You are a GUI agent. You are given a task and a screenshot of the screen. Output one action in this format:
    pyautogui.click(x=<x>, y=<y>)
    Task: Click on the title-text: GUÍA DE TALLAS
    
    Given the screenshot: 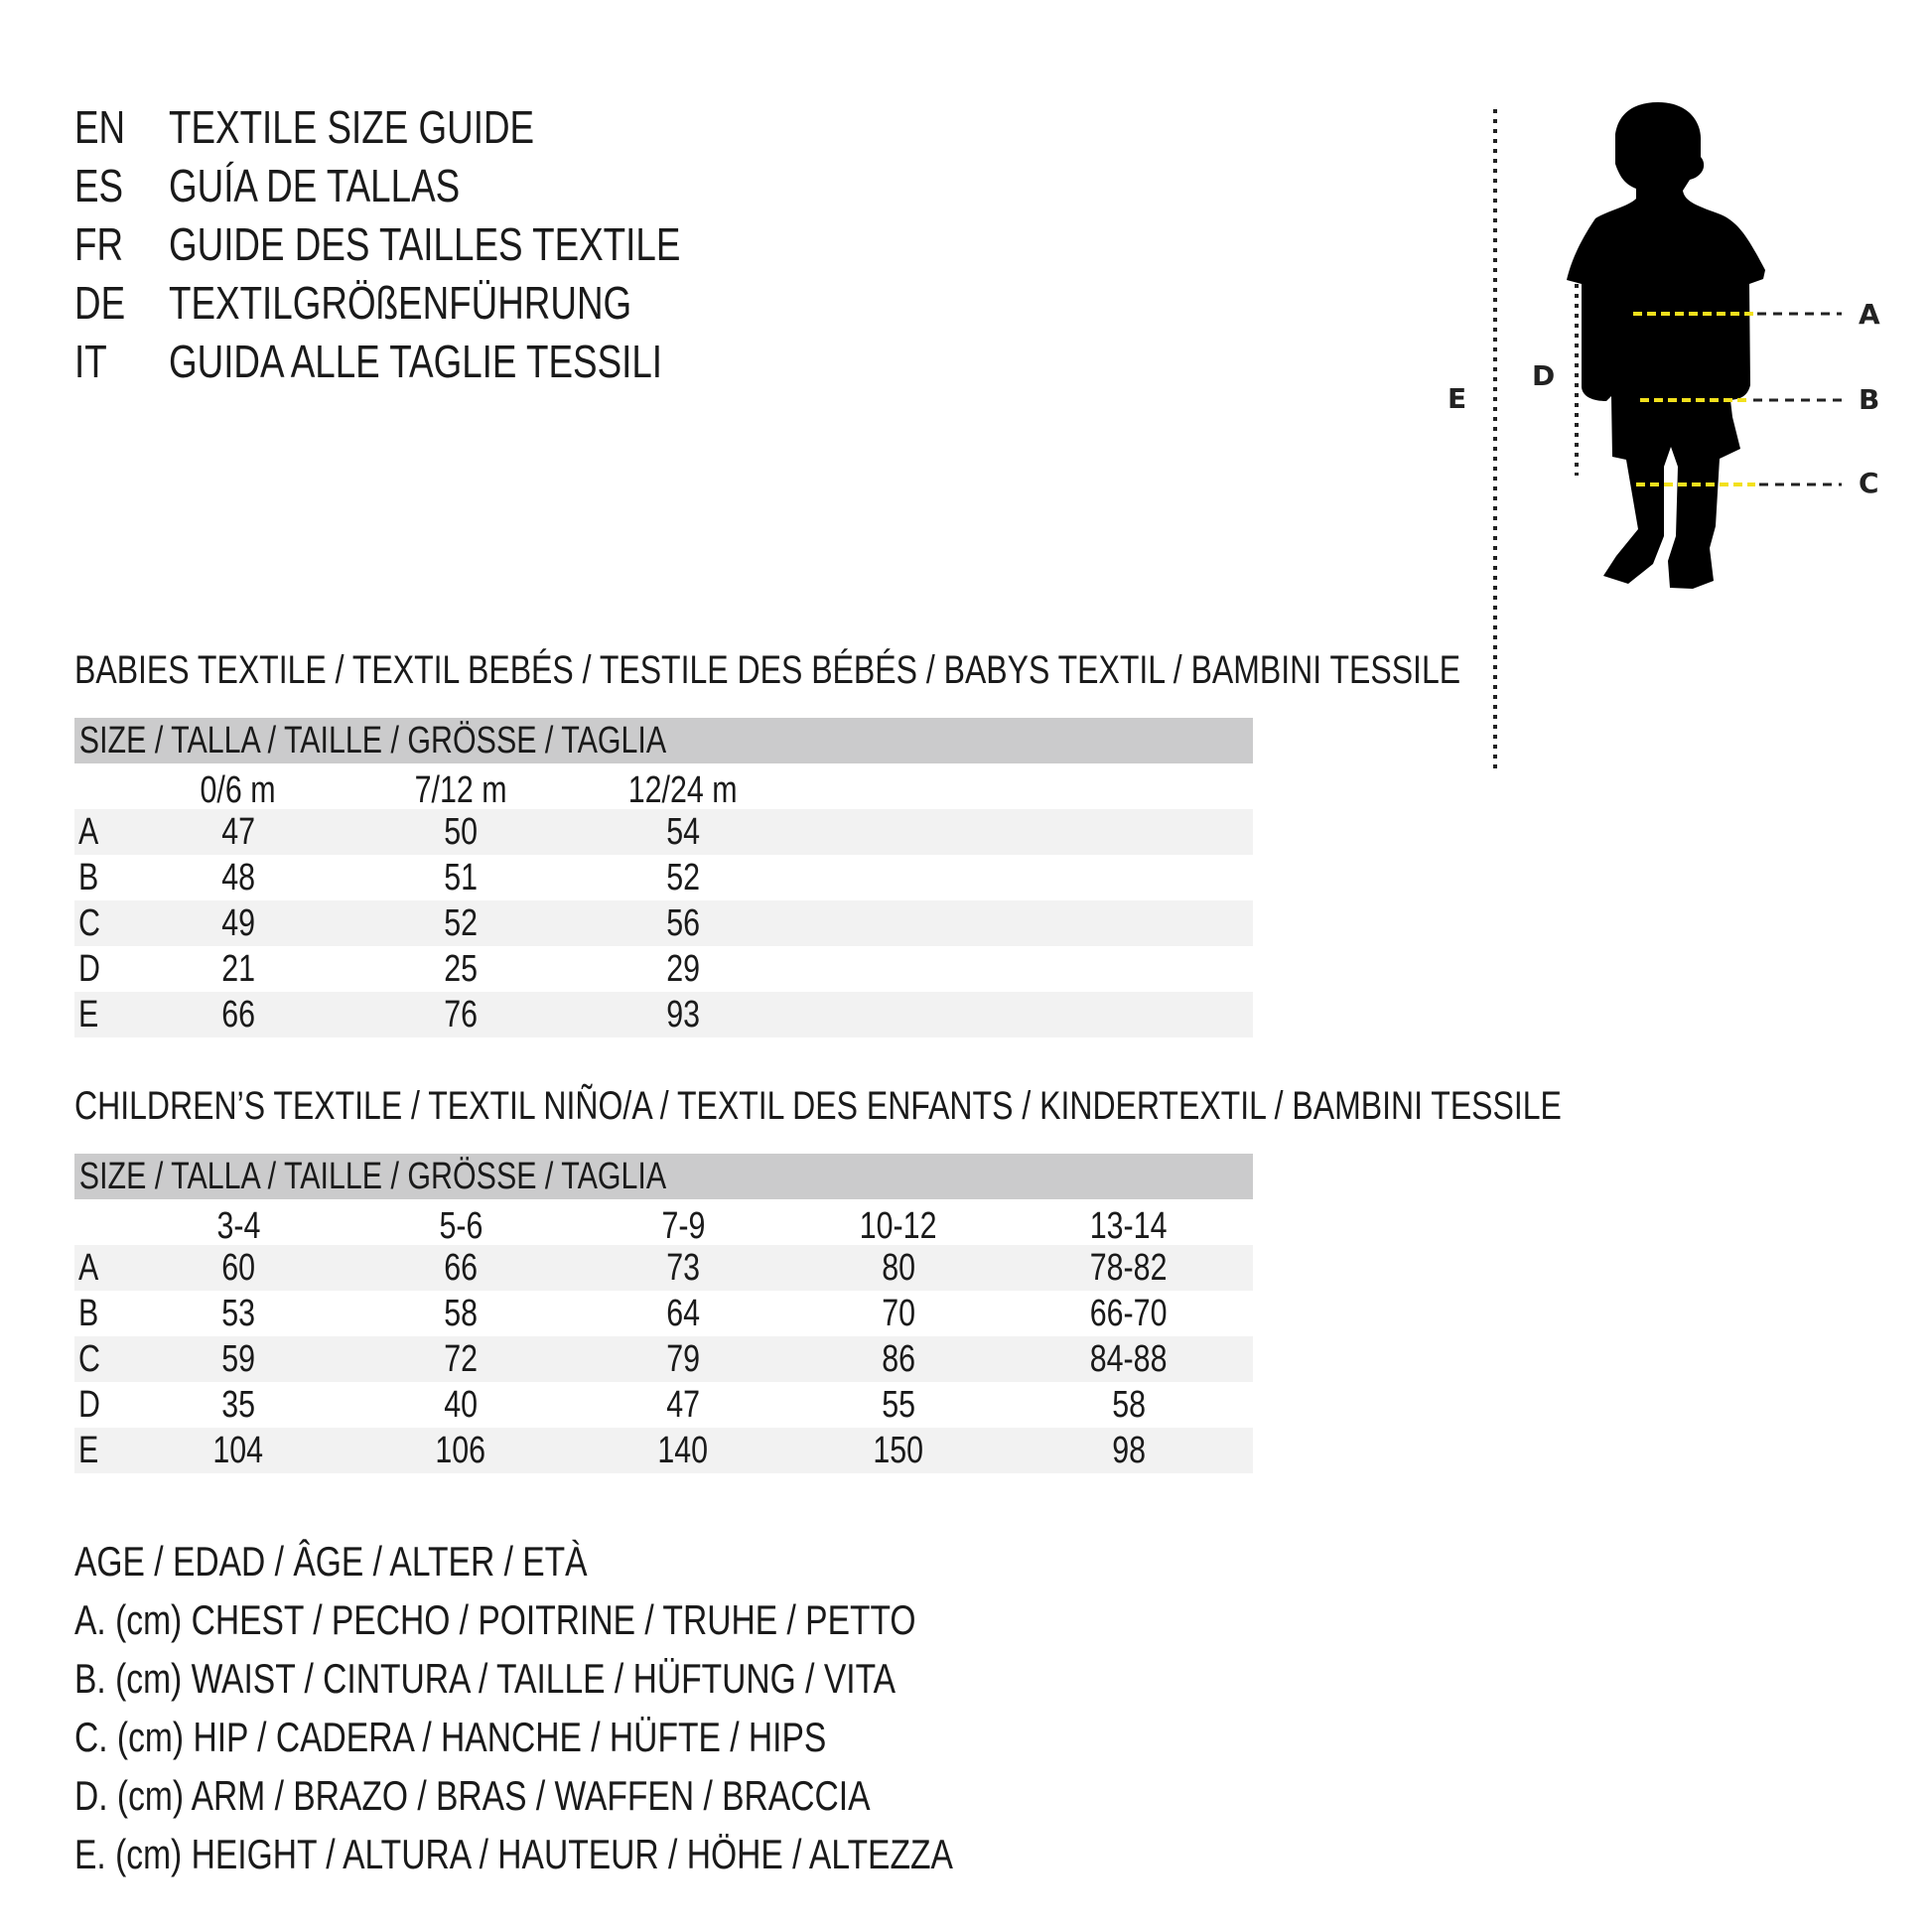 What is the action you would take?
    pyautogui.click(x=350, y=185)
    